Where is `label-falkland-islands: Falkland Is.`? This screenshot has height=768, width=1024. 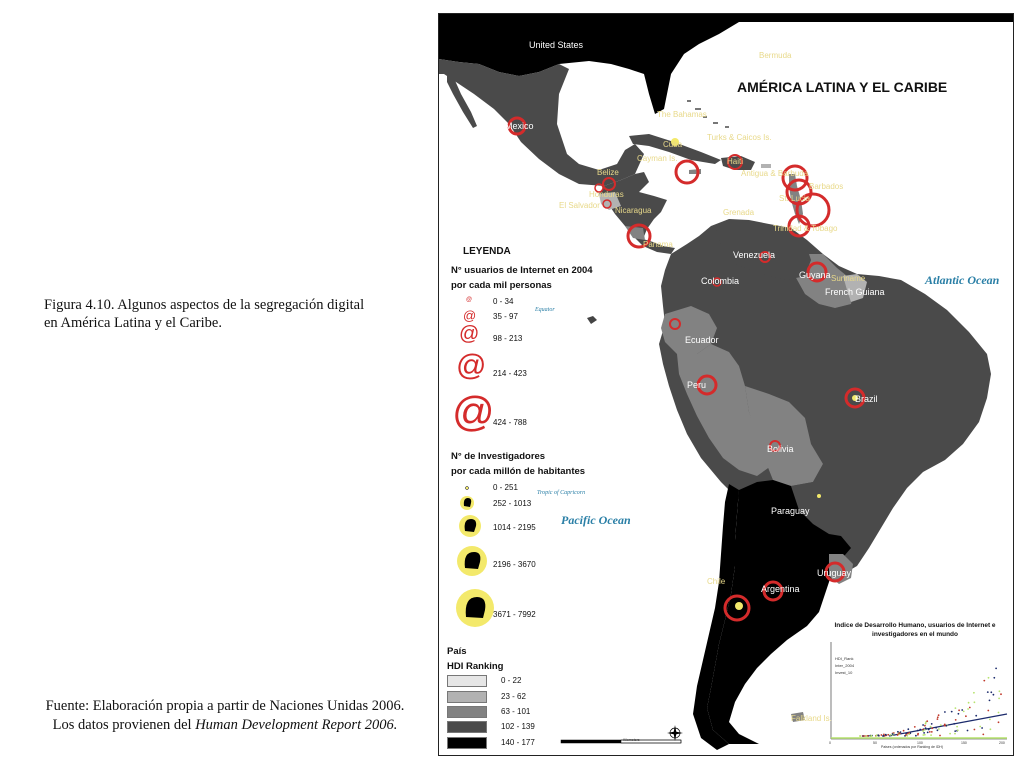
label-falkland-islands: Falkland Is. is located at coordinates (811, 718).